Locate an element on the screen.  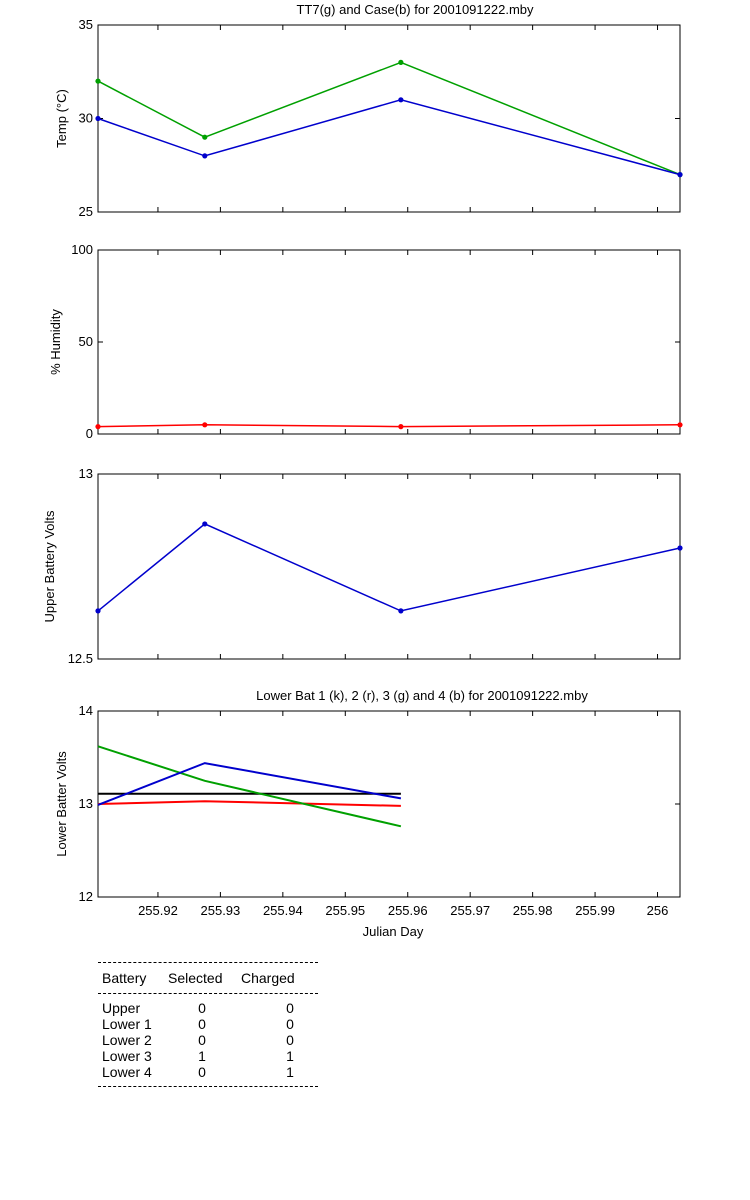
y-tick-label: 14 is located at coordinates (86, 710).